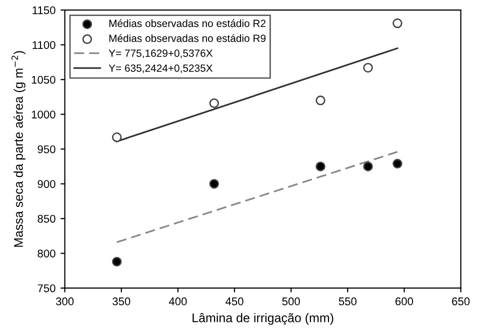 The height and width of the screenshot is (335, 480). What do you see at coordinates (44, 114) in the screenshot?
I see `y-tick-label: 1000` at bounding box center [44, 114].